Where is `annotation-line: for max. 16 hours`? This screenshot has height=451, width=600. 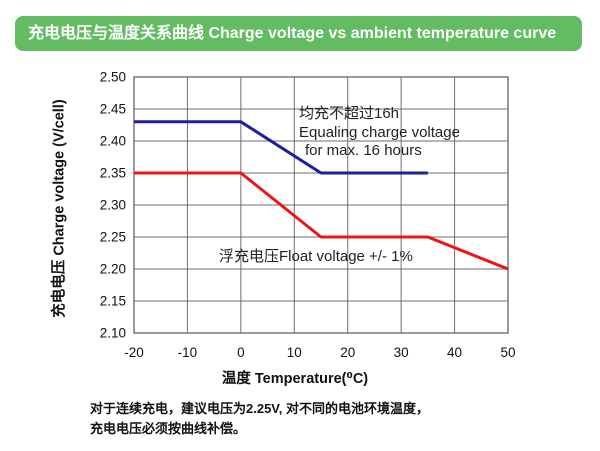 annotation-line: for max. 16 hours is located at coordinates (363, 150).